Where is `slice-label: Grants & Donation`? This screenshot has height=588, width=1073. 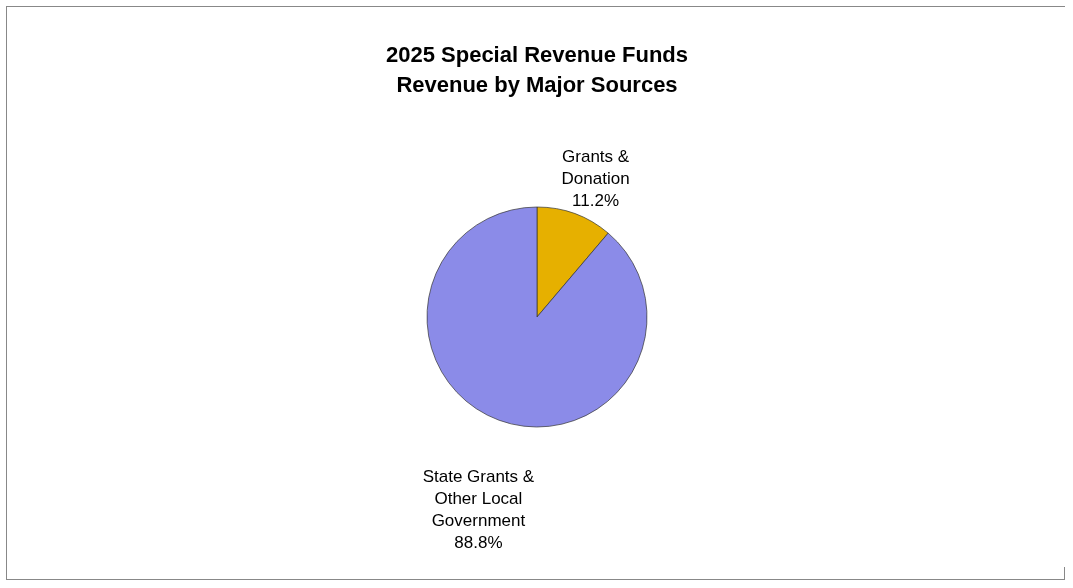 slice-label: Grants & Donation is located at coordinates (595, 168).